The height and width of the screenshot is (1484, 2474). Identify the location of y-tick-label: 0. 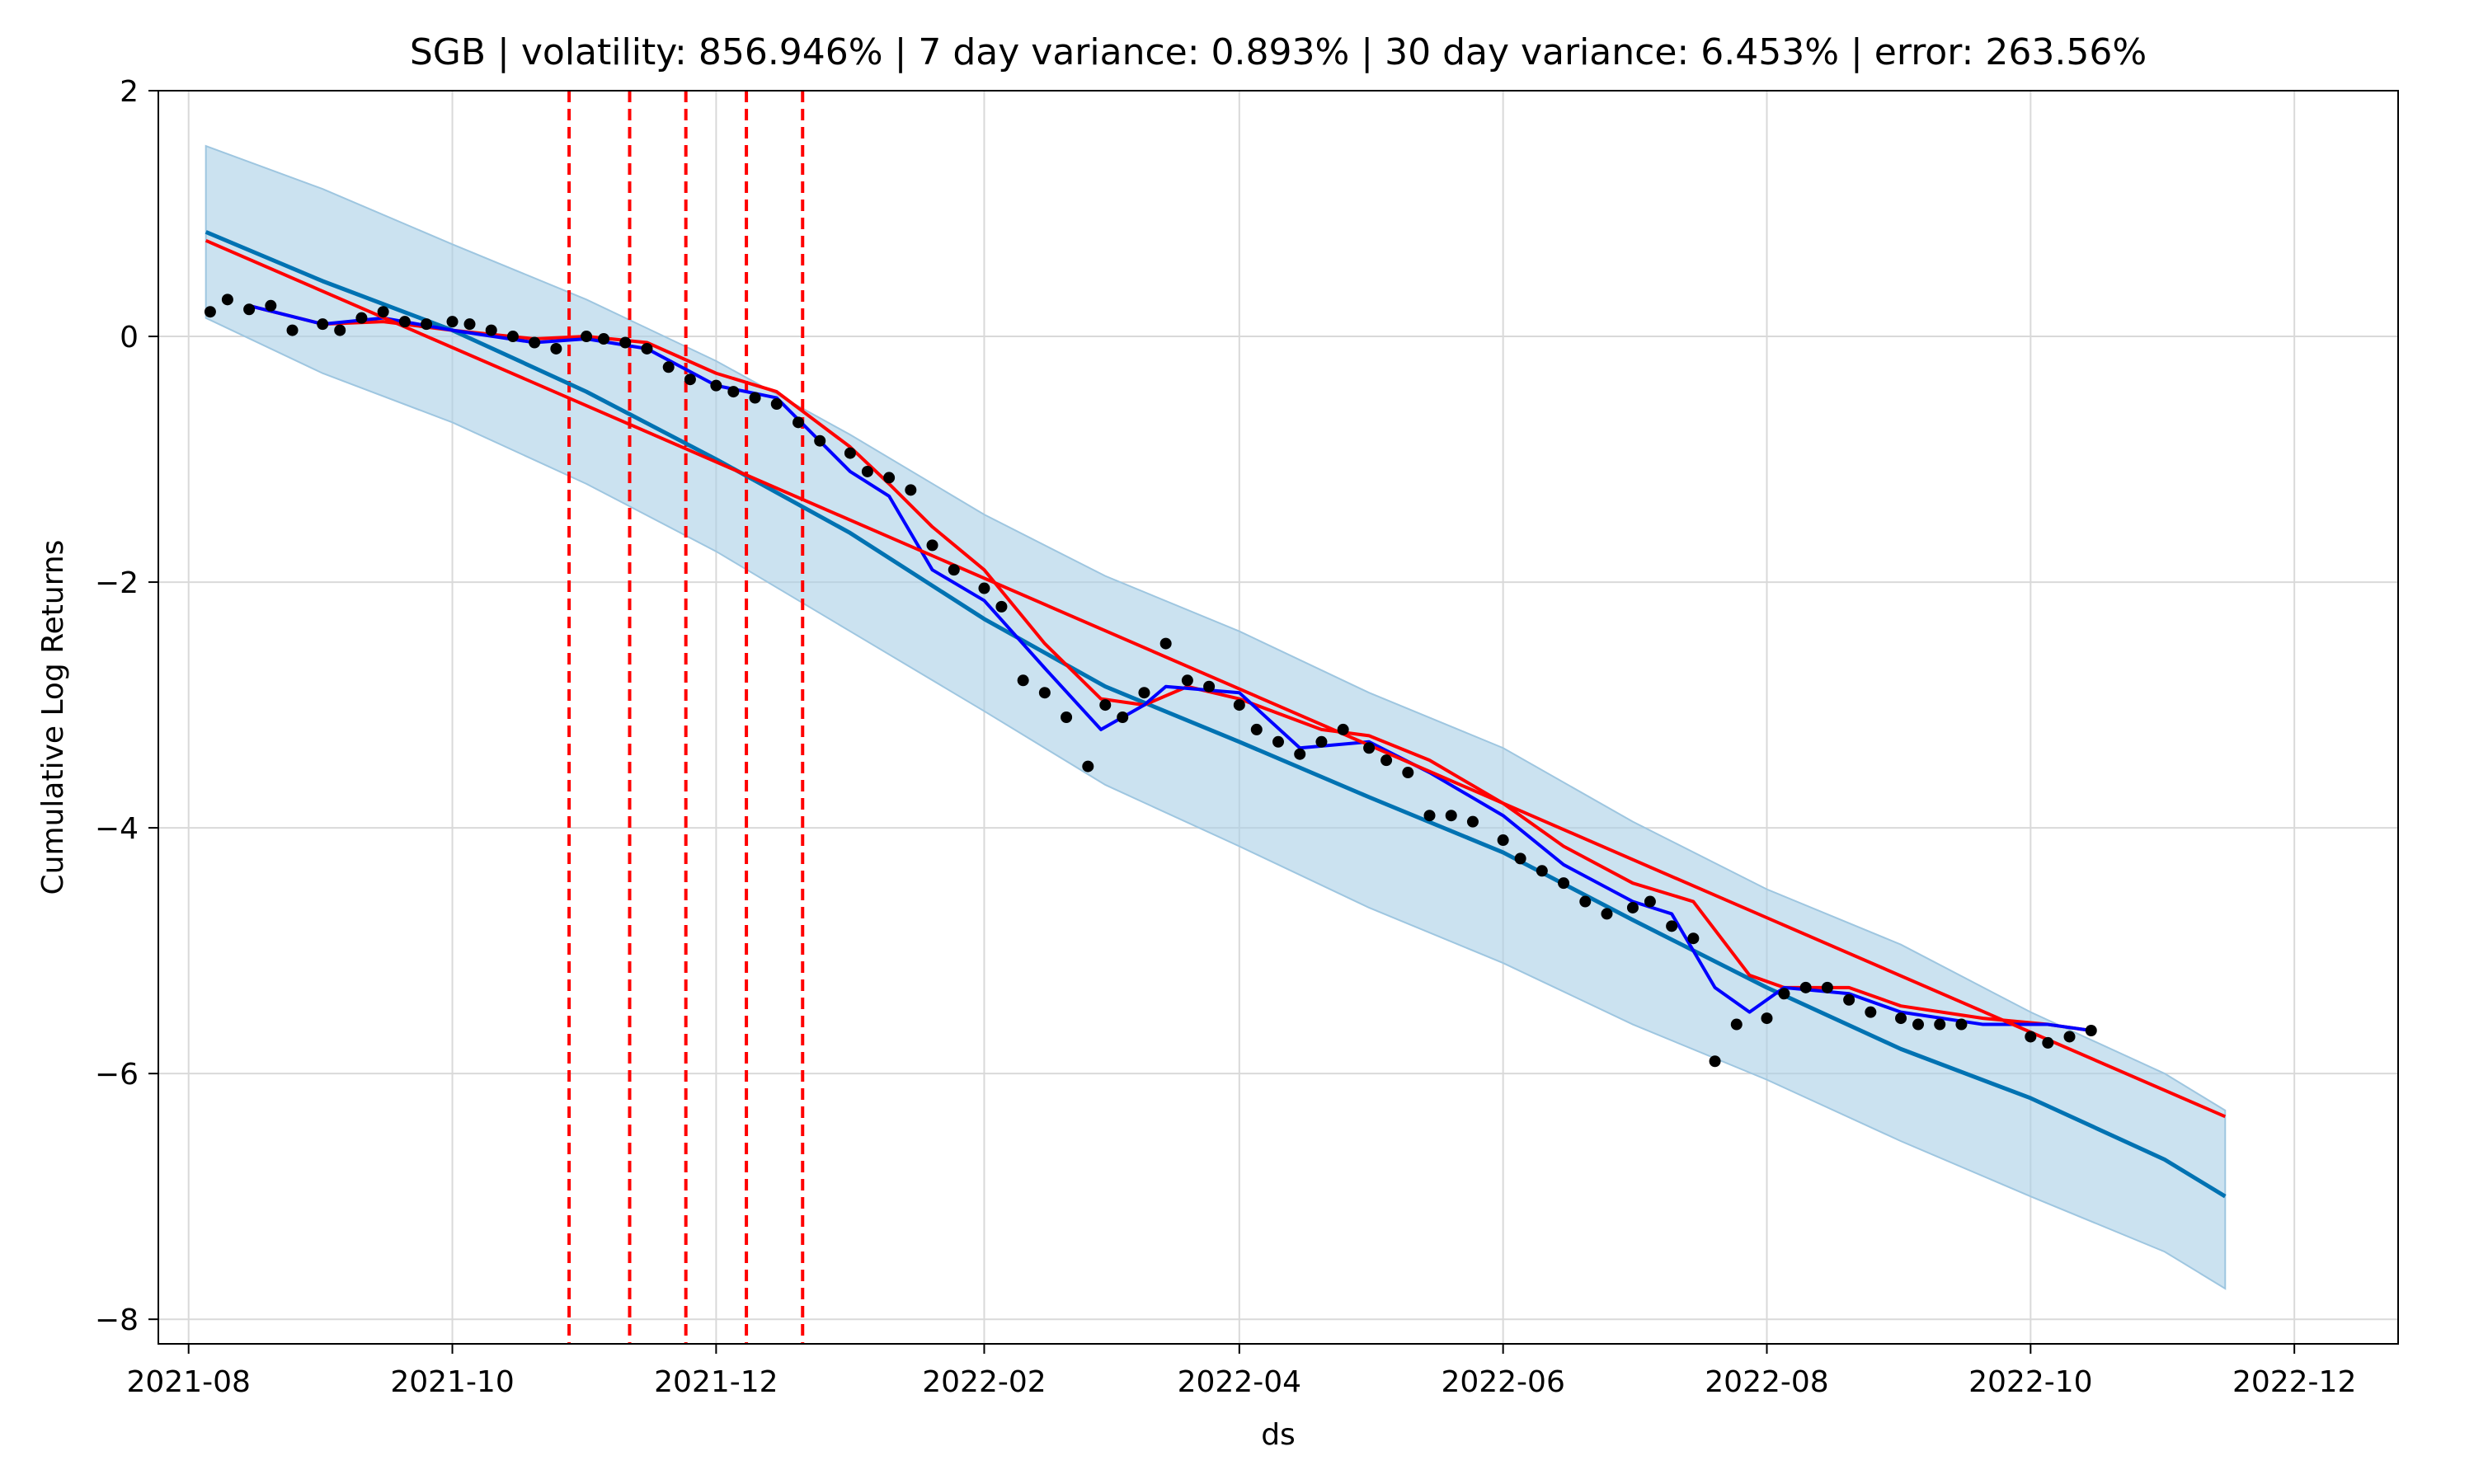
(129, 338).